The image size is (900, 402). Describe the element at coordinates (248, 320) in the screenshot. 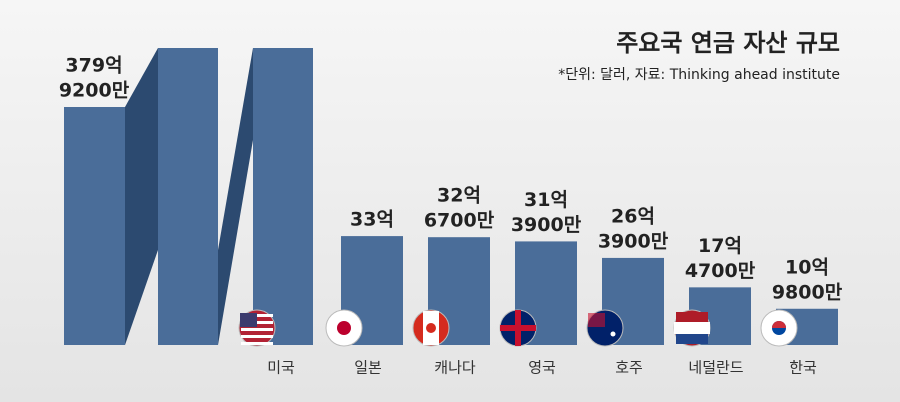

I see `flag-canton` at that location.